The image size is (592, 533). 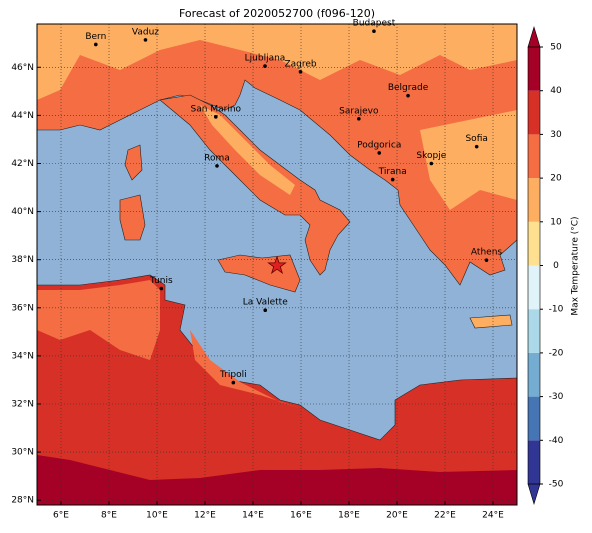 What do you see at coordinates (556, 179) in the screenshot?
I see `colorbar-tick-label: 20` at bounding box center [556, 179].